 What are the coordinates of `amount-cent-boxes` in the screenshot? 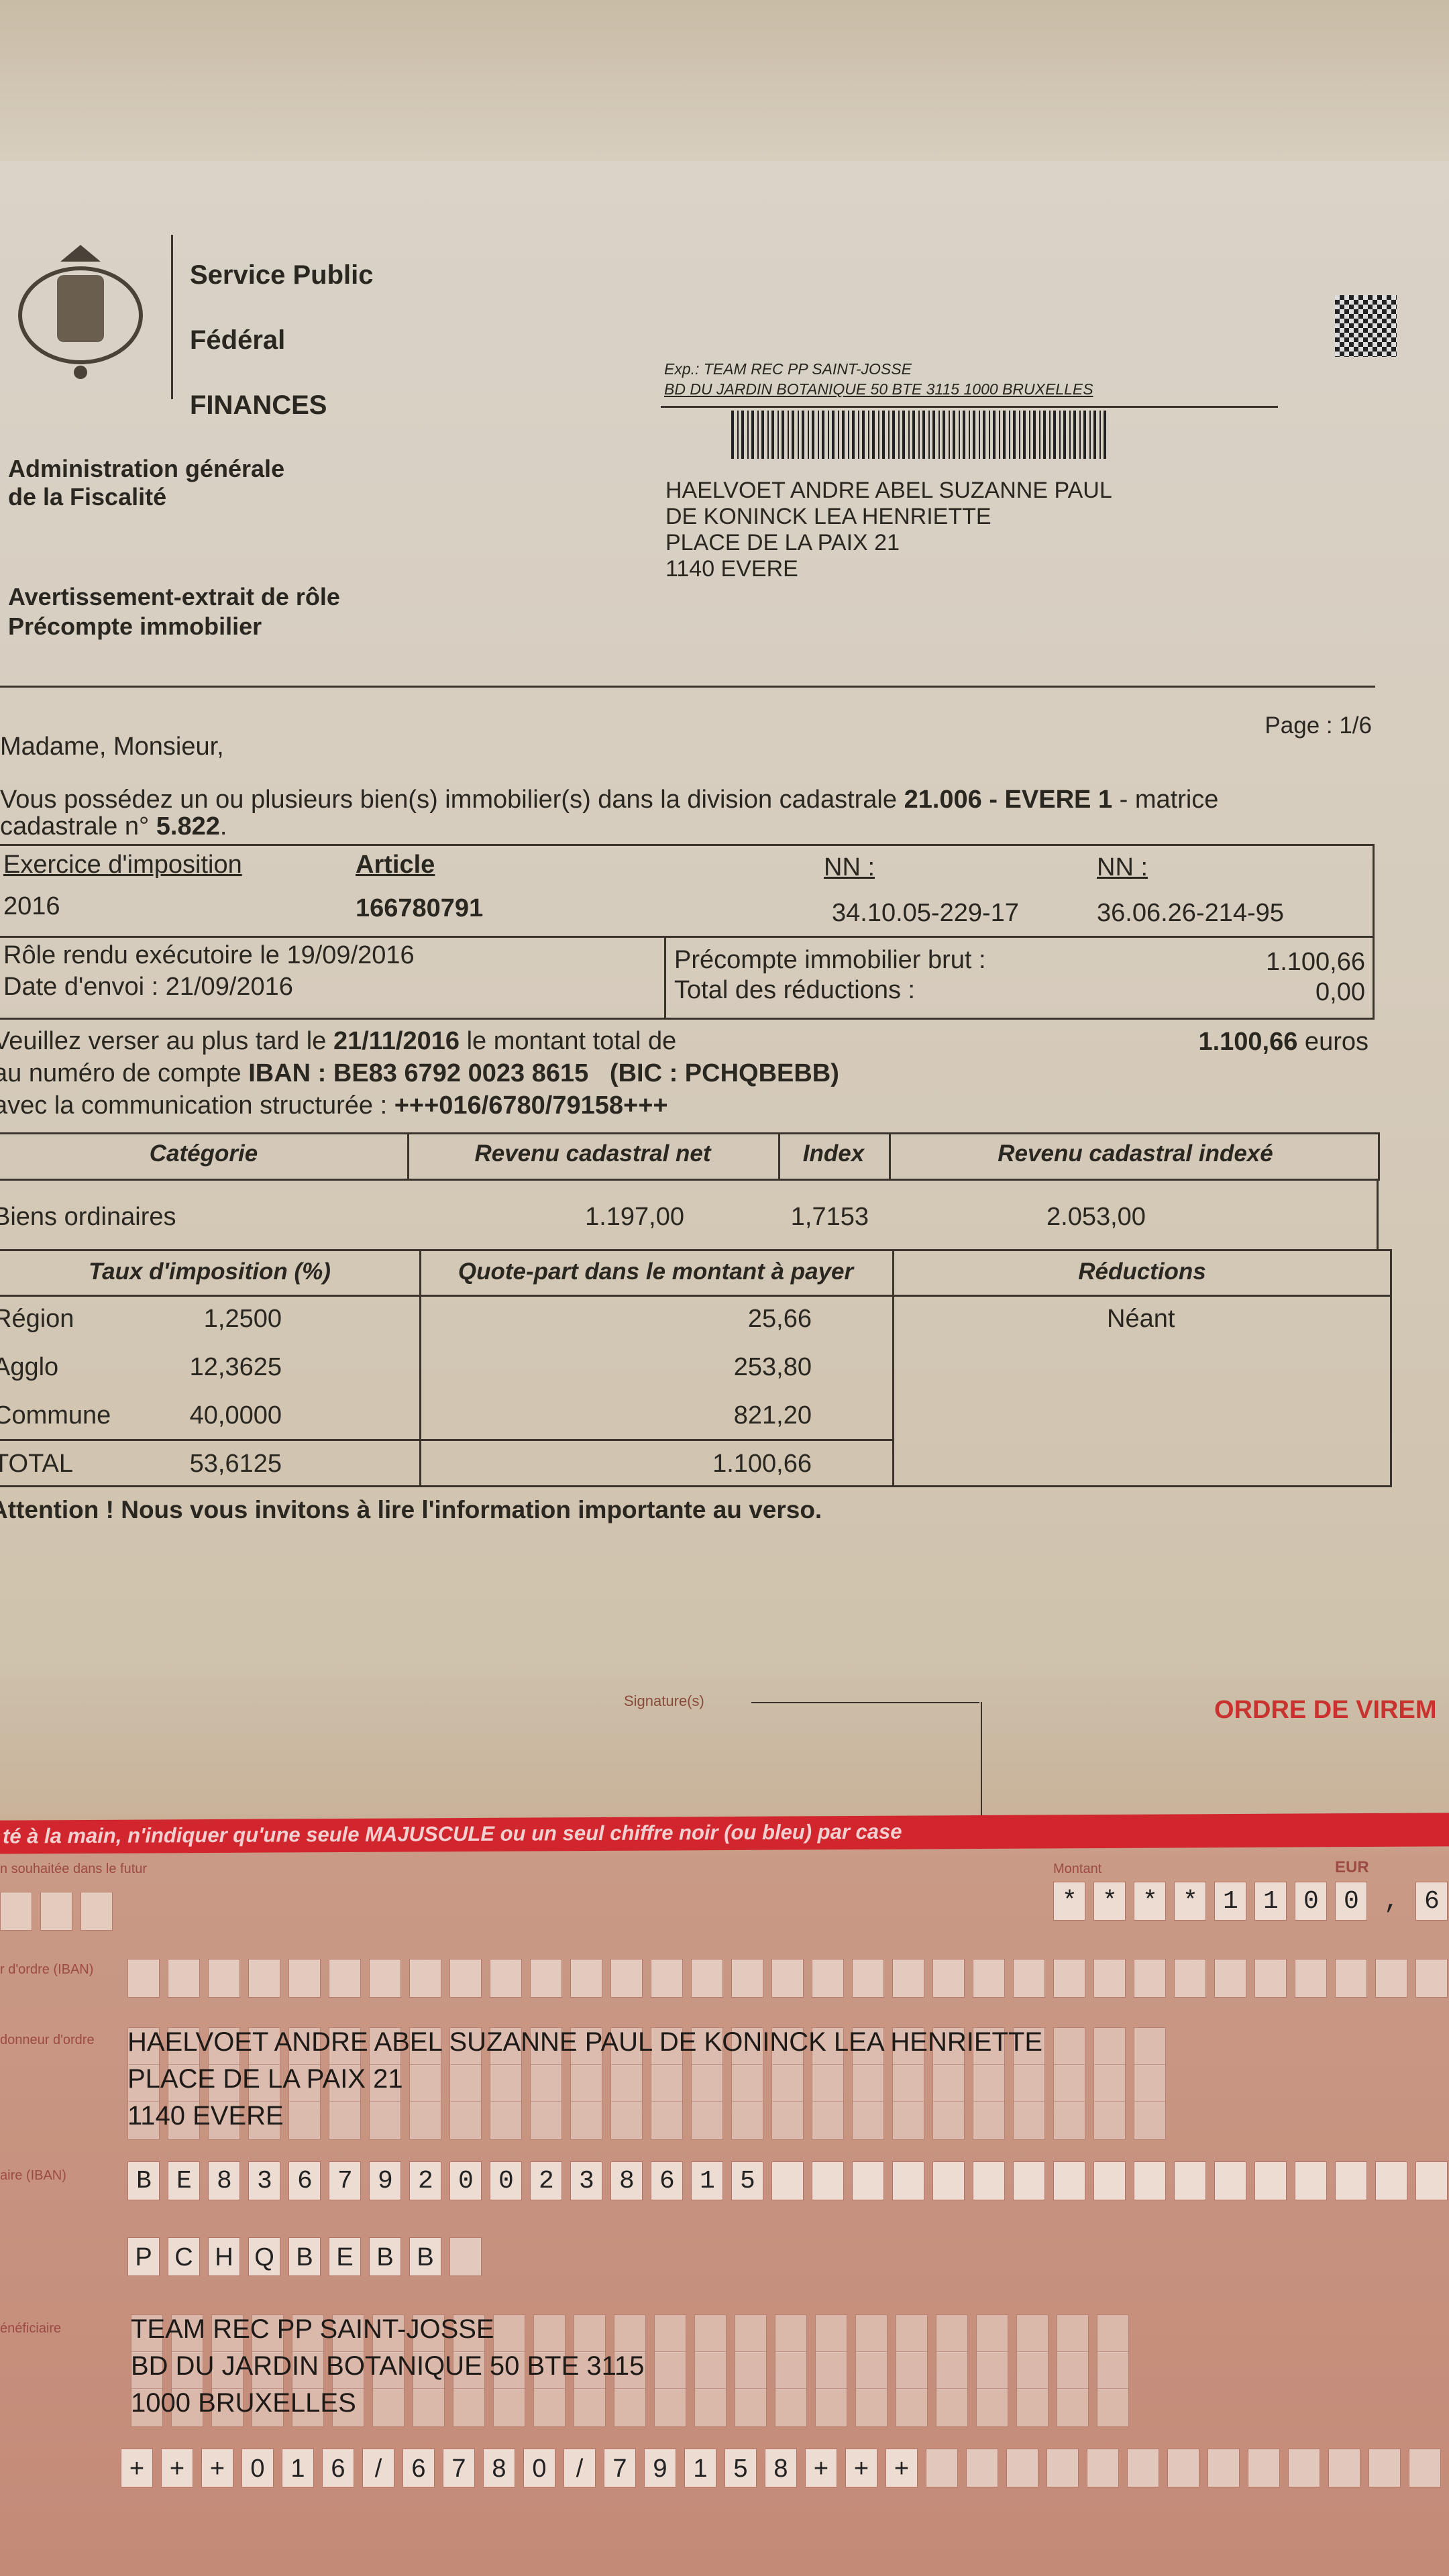 It's located at (1431, 1901).